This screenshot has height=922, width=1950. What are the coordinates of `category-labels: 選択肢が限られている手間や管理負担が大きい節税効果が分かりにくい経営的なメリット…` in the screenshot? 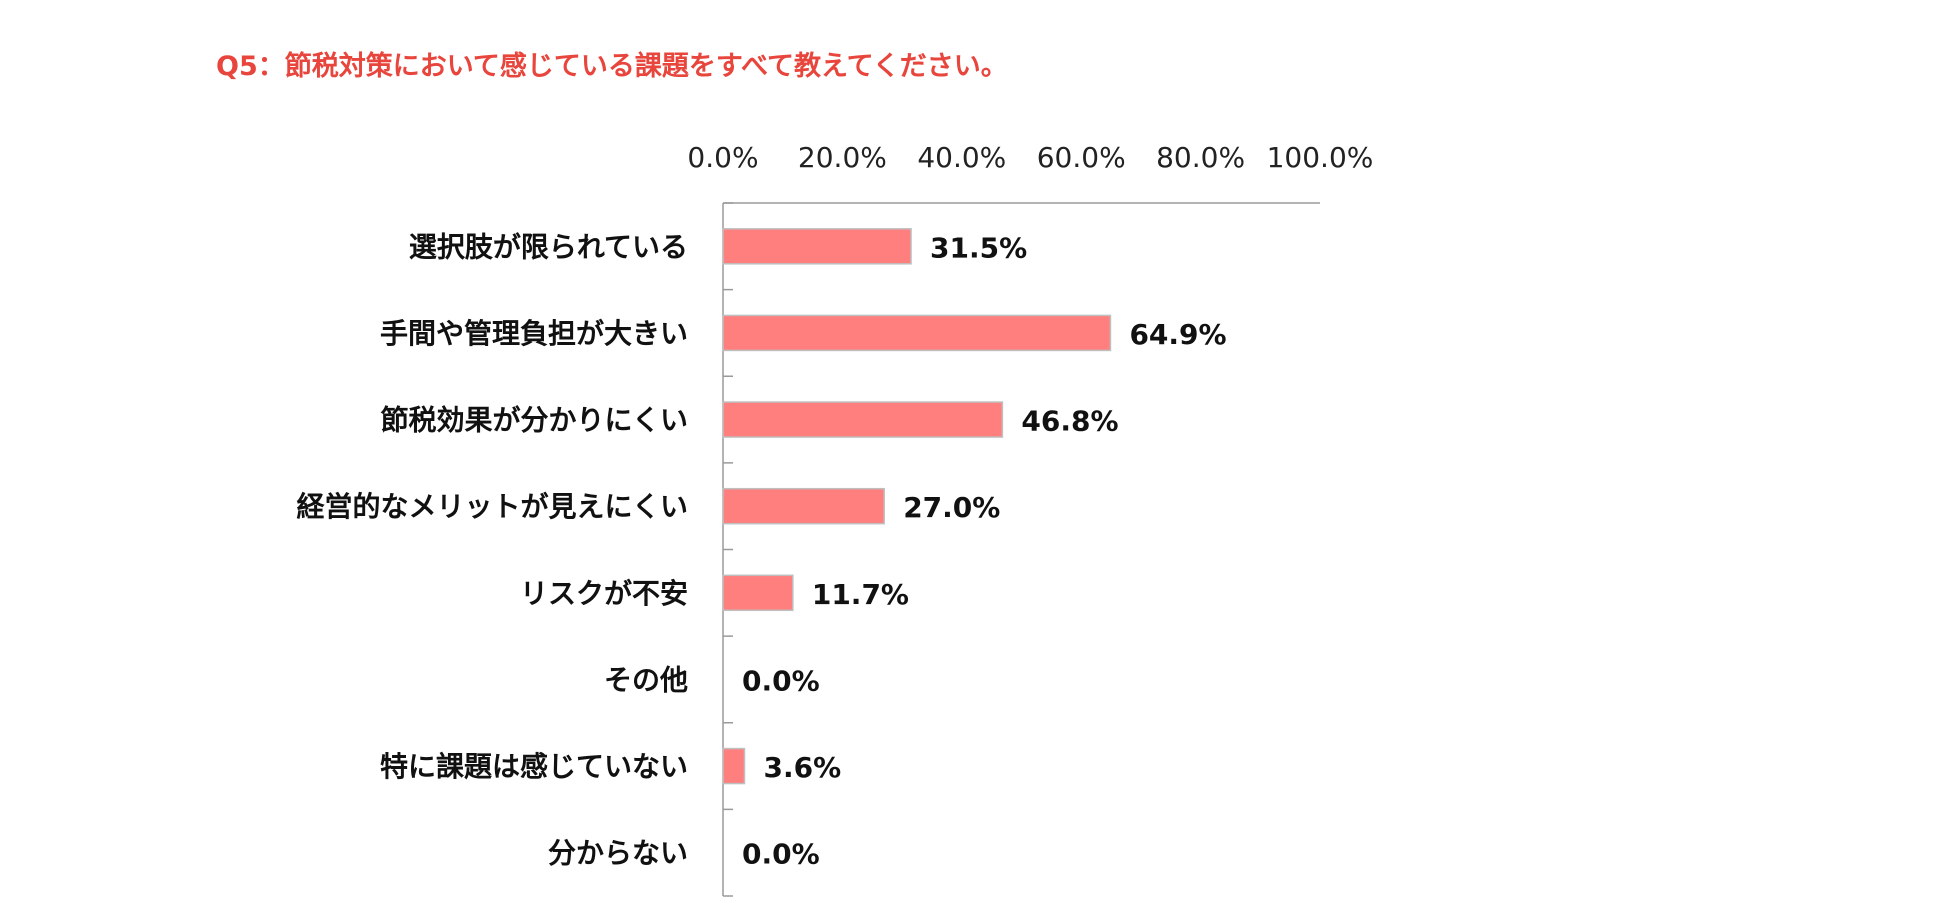 It's located at (492, 549).